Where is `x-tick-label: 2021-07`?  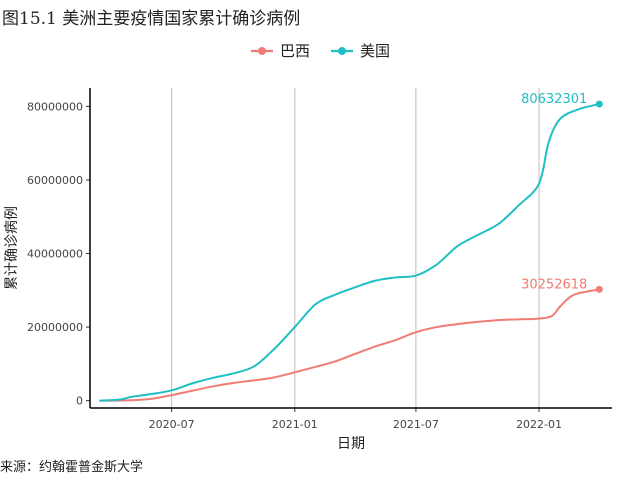 x-tick-label: 2021-07 is located at coordinates (416, 424).